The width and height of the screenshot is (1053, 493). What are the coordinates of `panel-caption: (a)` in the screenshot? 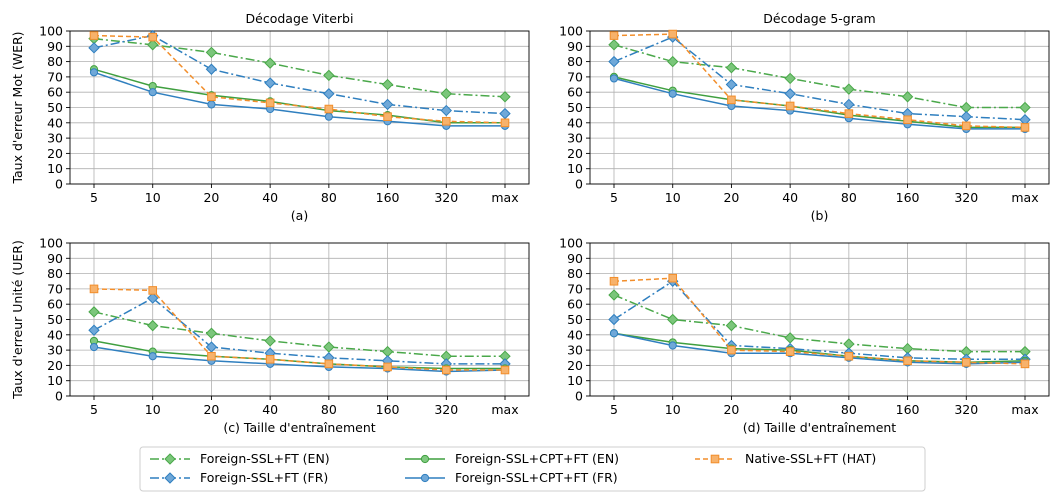 It's located at (299, 215).